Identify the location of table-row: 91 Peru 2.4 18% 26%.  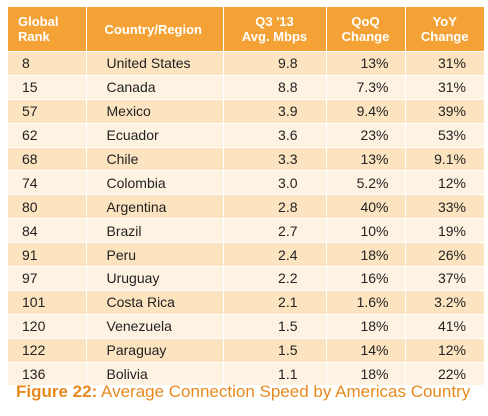
(246, 254).